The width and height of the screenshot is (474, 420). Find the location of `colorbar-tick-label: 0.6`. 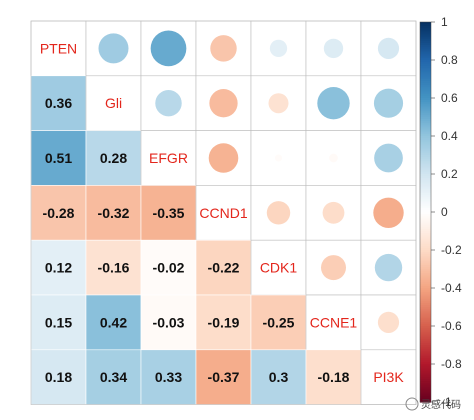

colorbar-tick-label: 0.6 is located at coordinates (449, 98).